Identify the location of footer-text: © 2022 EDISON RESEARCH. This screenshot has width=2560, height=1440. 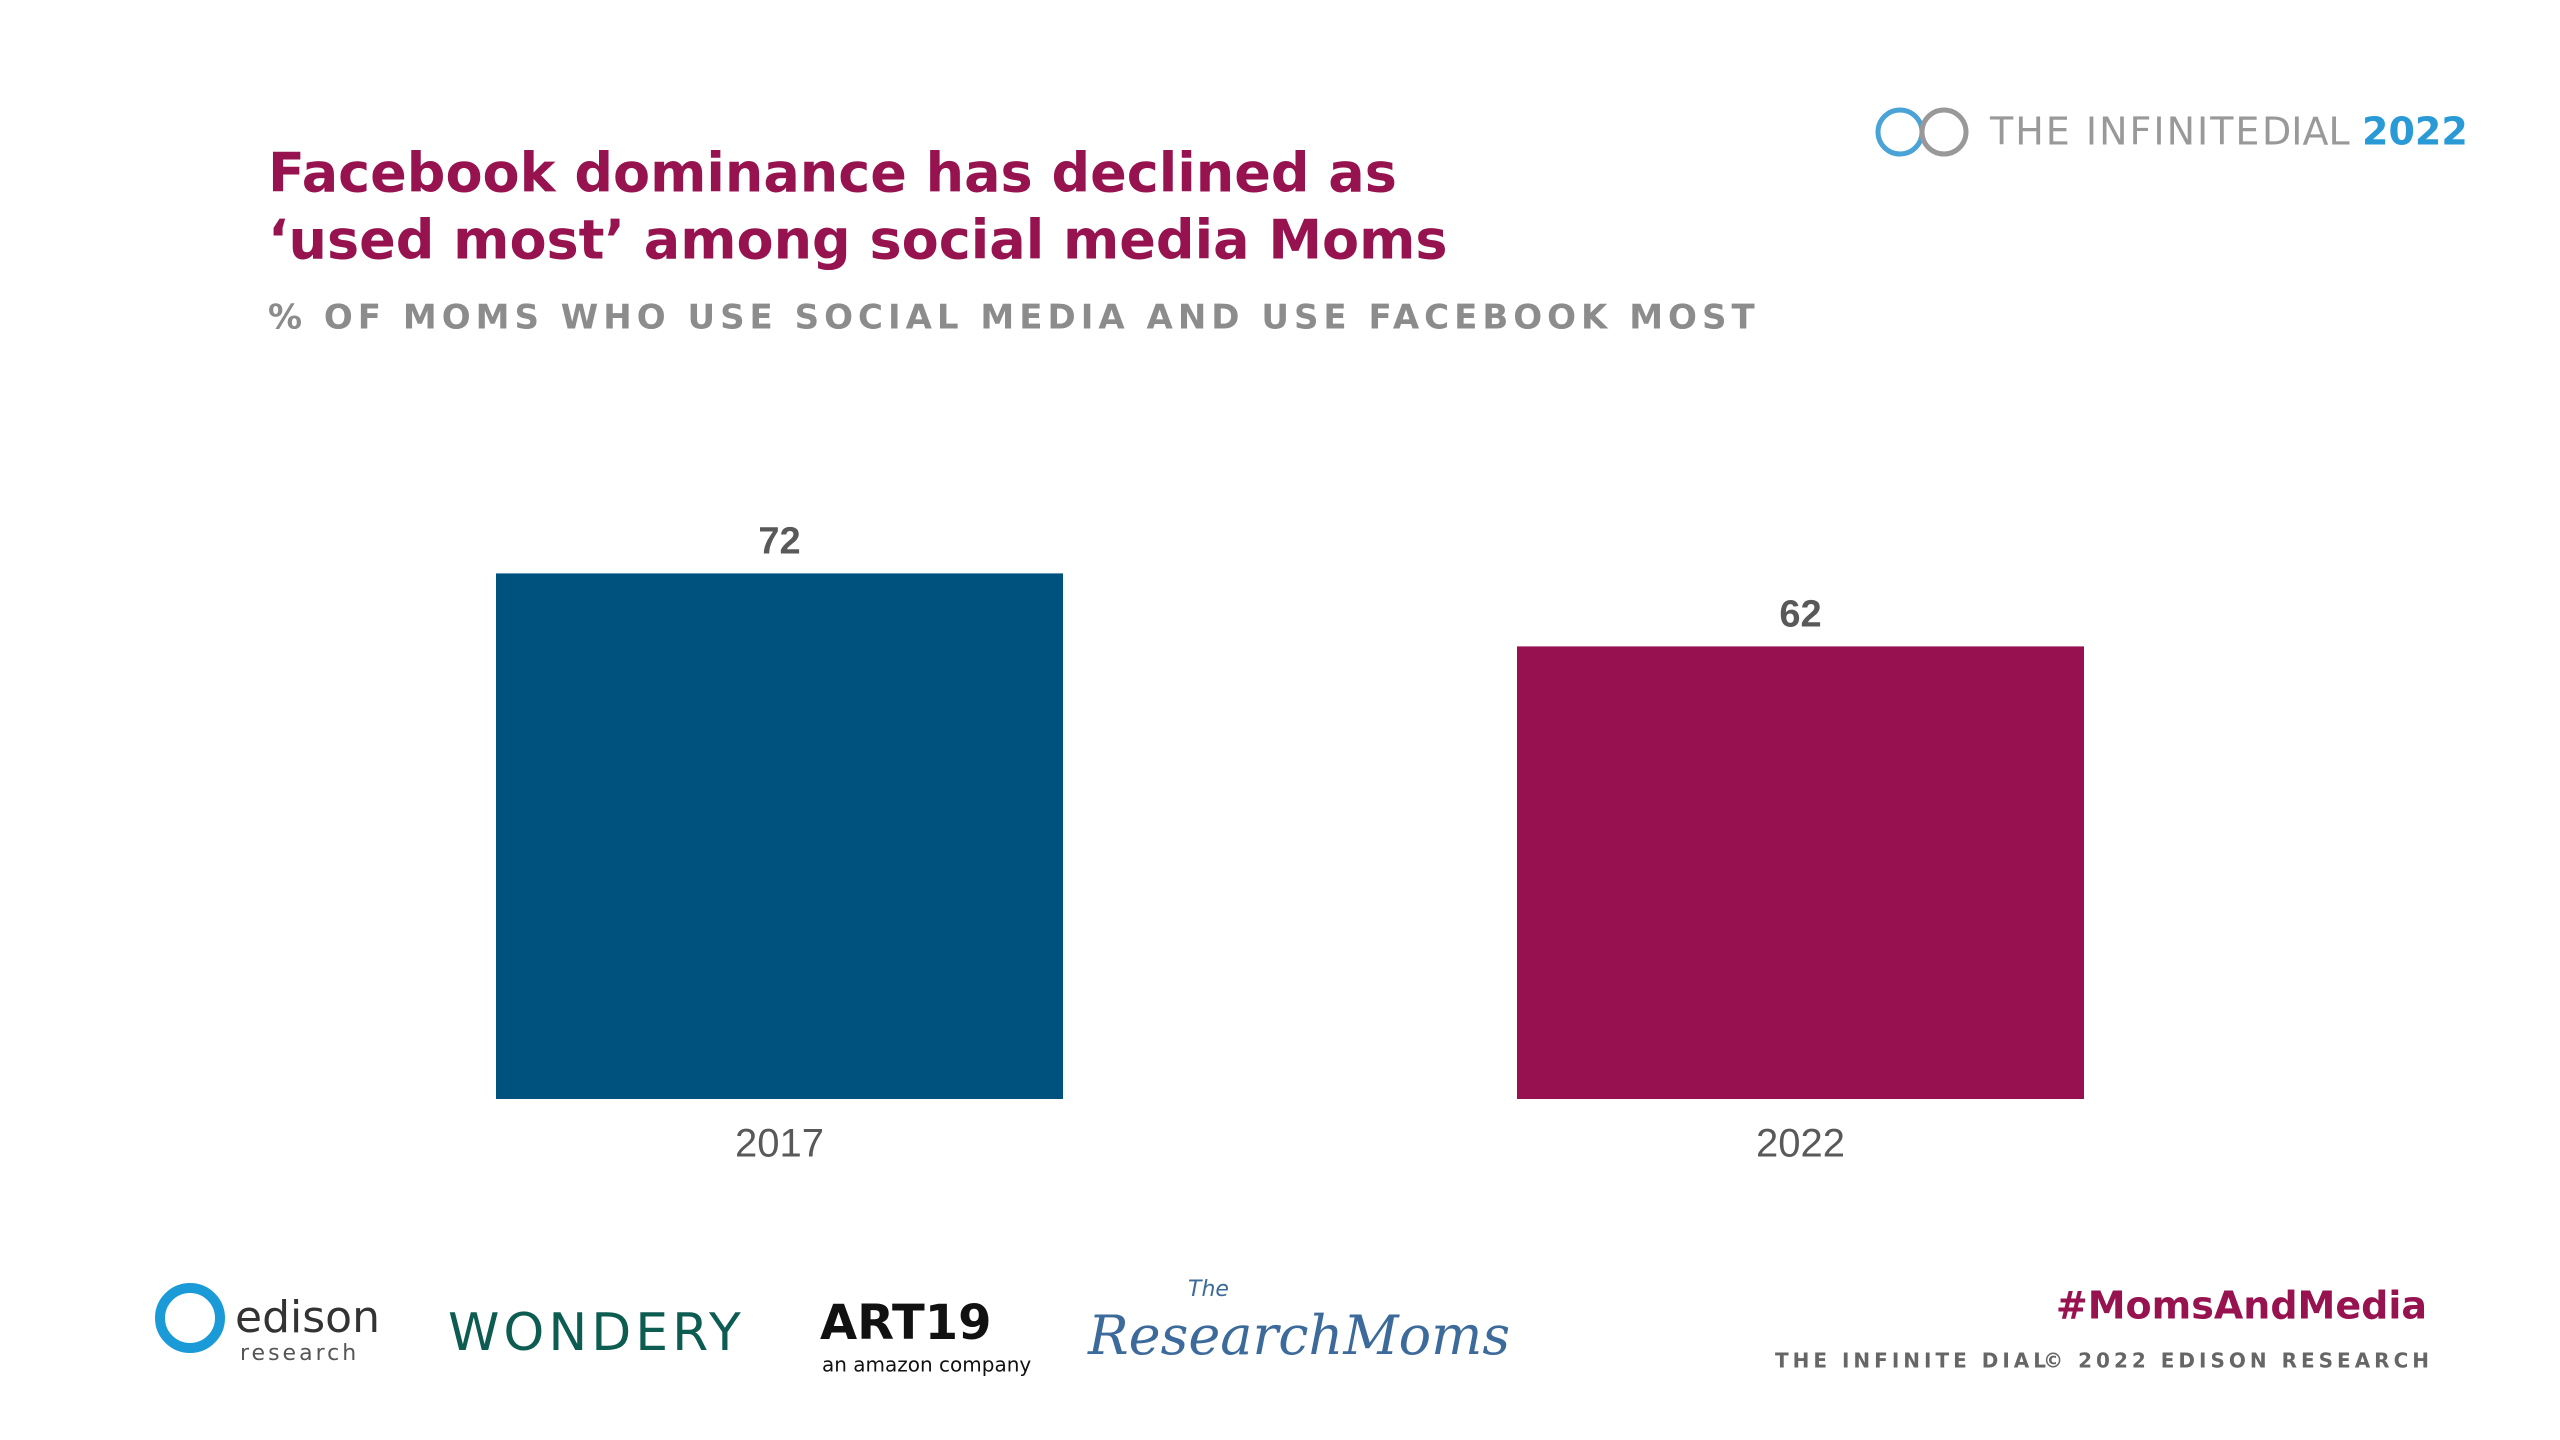
(2238, 1361).